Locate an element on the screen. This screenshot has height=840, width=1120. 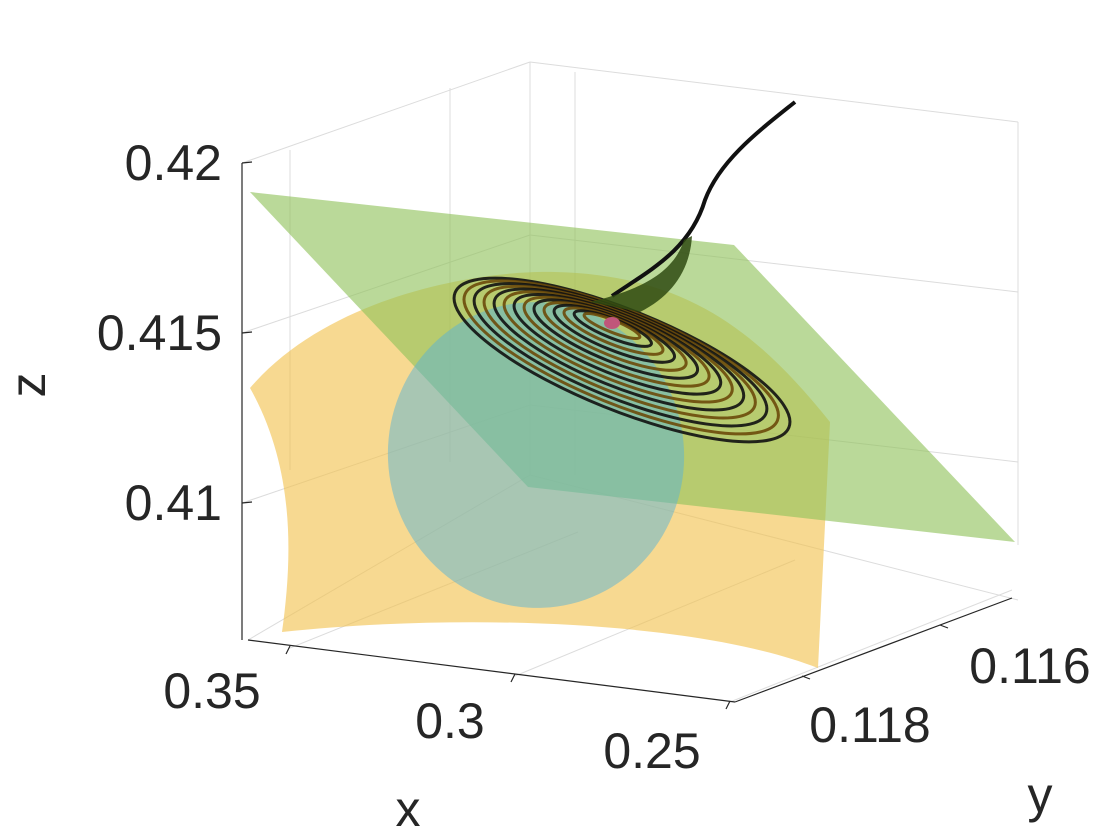
z-tick-label: 0.415 is located at coordinates (159, 333).